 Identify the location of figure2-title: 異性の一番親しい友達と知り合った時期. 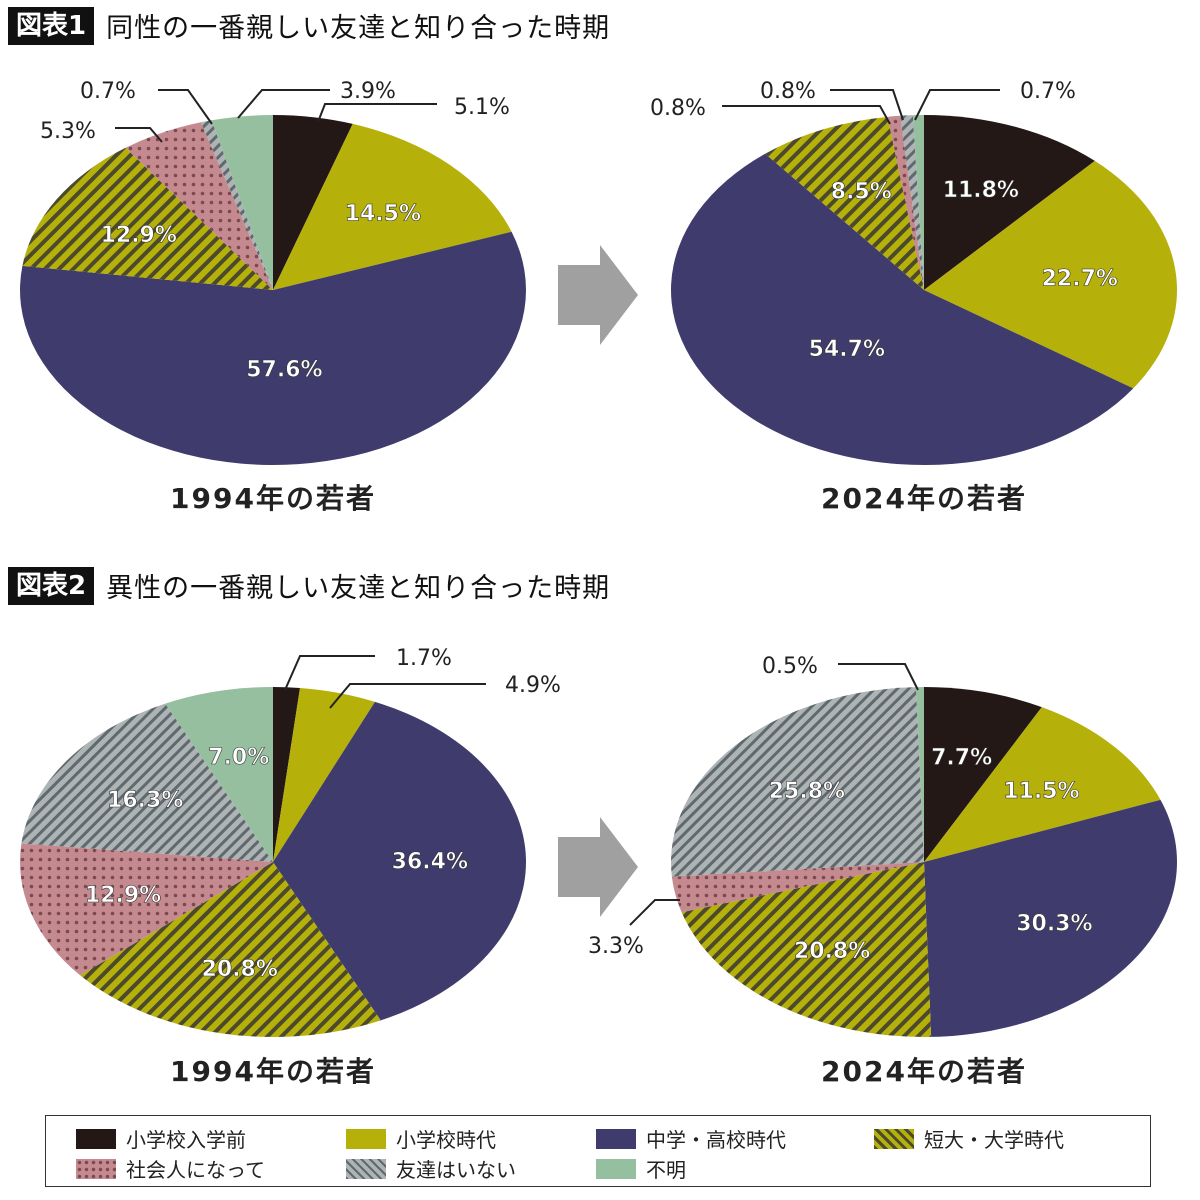
(358, 588).